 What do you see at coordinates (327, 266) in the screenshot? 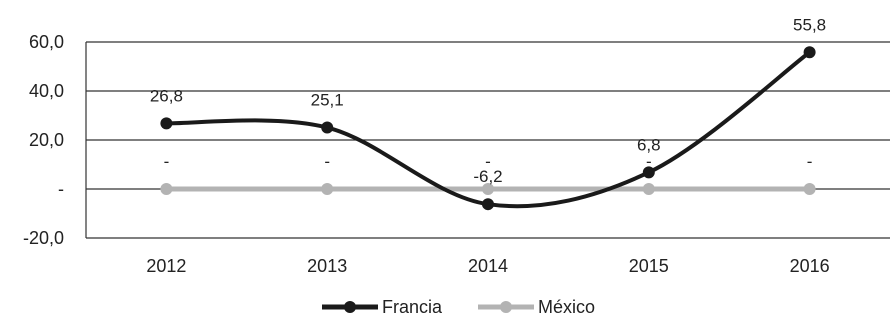
I see `x-tick-label: 2013` at bounding box center [327, 266].